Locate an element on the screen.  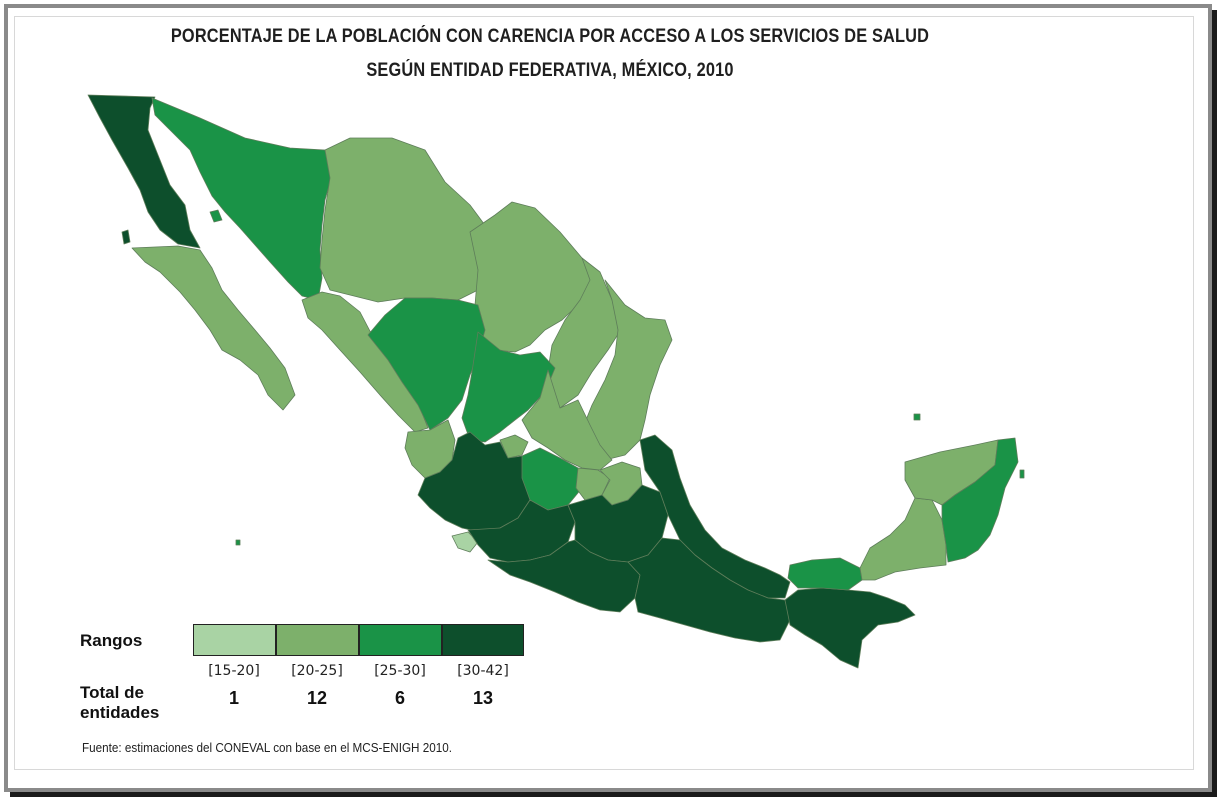
state-veracruz is located at coordinates (715, 516).